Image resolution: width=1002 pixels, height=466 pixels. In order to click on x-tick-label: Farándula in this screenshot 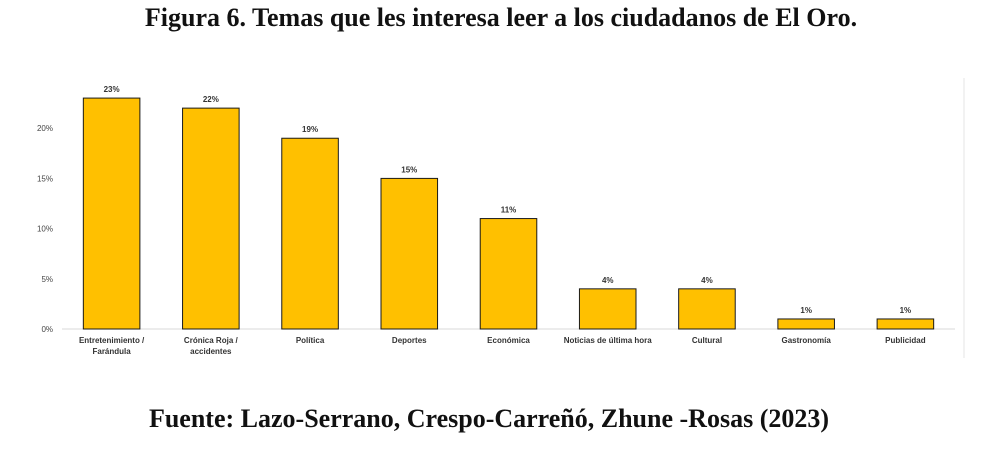, I will do `click(111, 351)`.